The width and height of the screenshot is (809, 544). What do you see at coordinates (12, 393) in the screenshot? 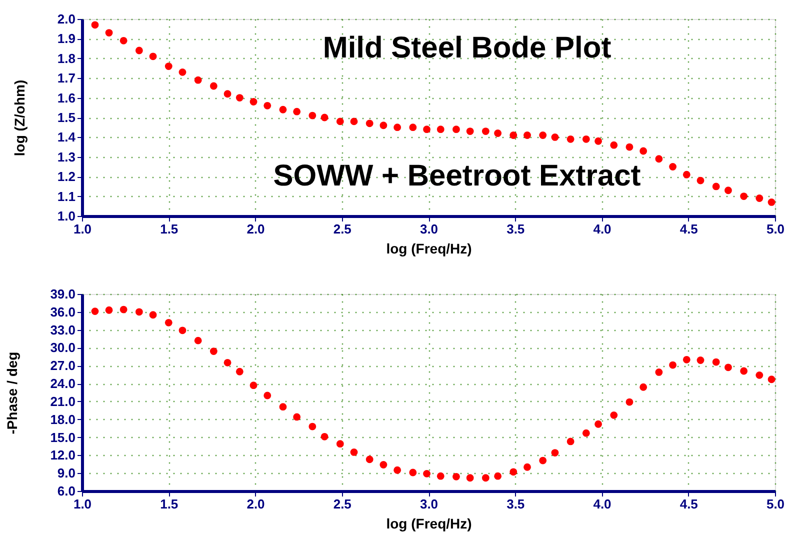
I see `y-axis-title: -Phase / deg` at bounding box center [12, 393].